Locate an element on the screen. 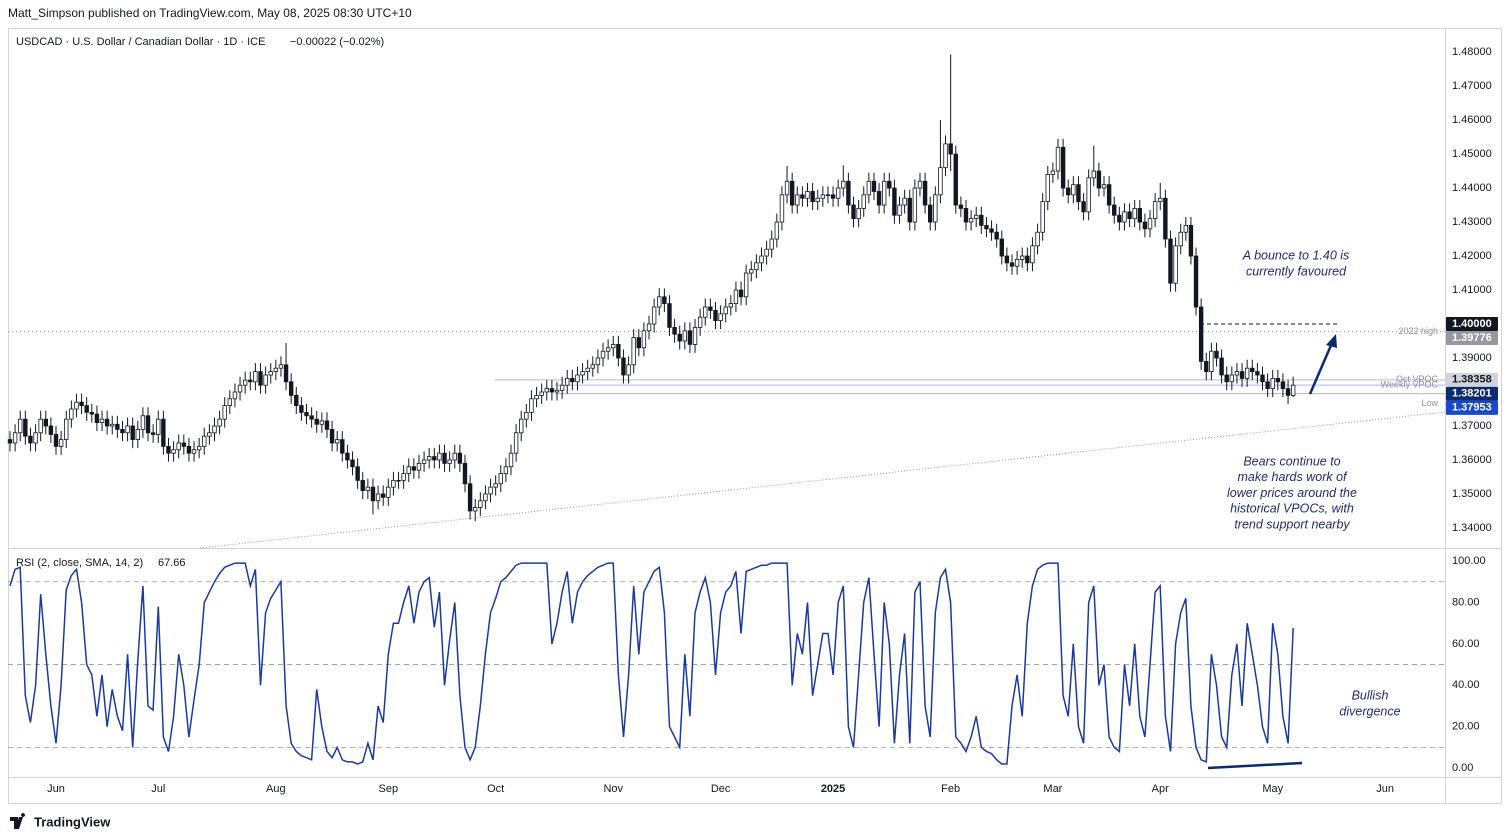  rsi-tick-label: 60.00 is located at coordinates (1466, 644).